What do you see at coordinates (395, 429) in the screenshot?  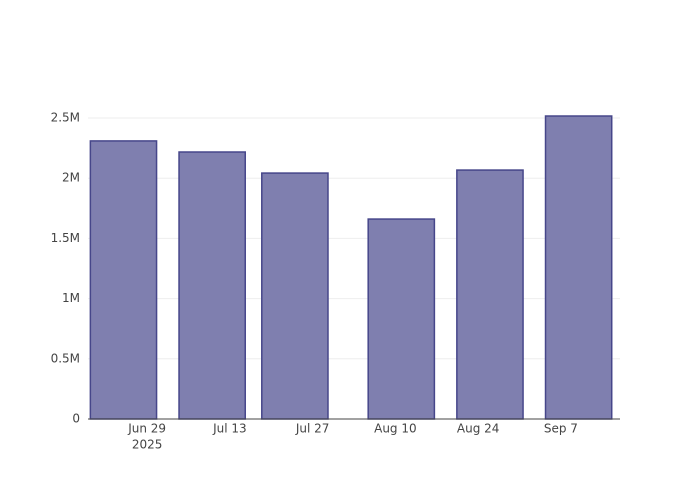 I see `x-tick-label: Aug 10` at bounding box center [395, 429].